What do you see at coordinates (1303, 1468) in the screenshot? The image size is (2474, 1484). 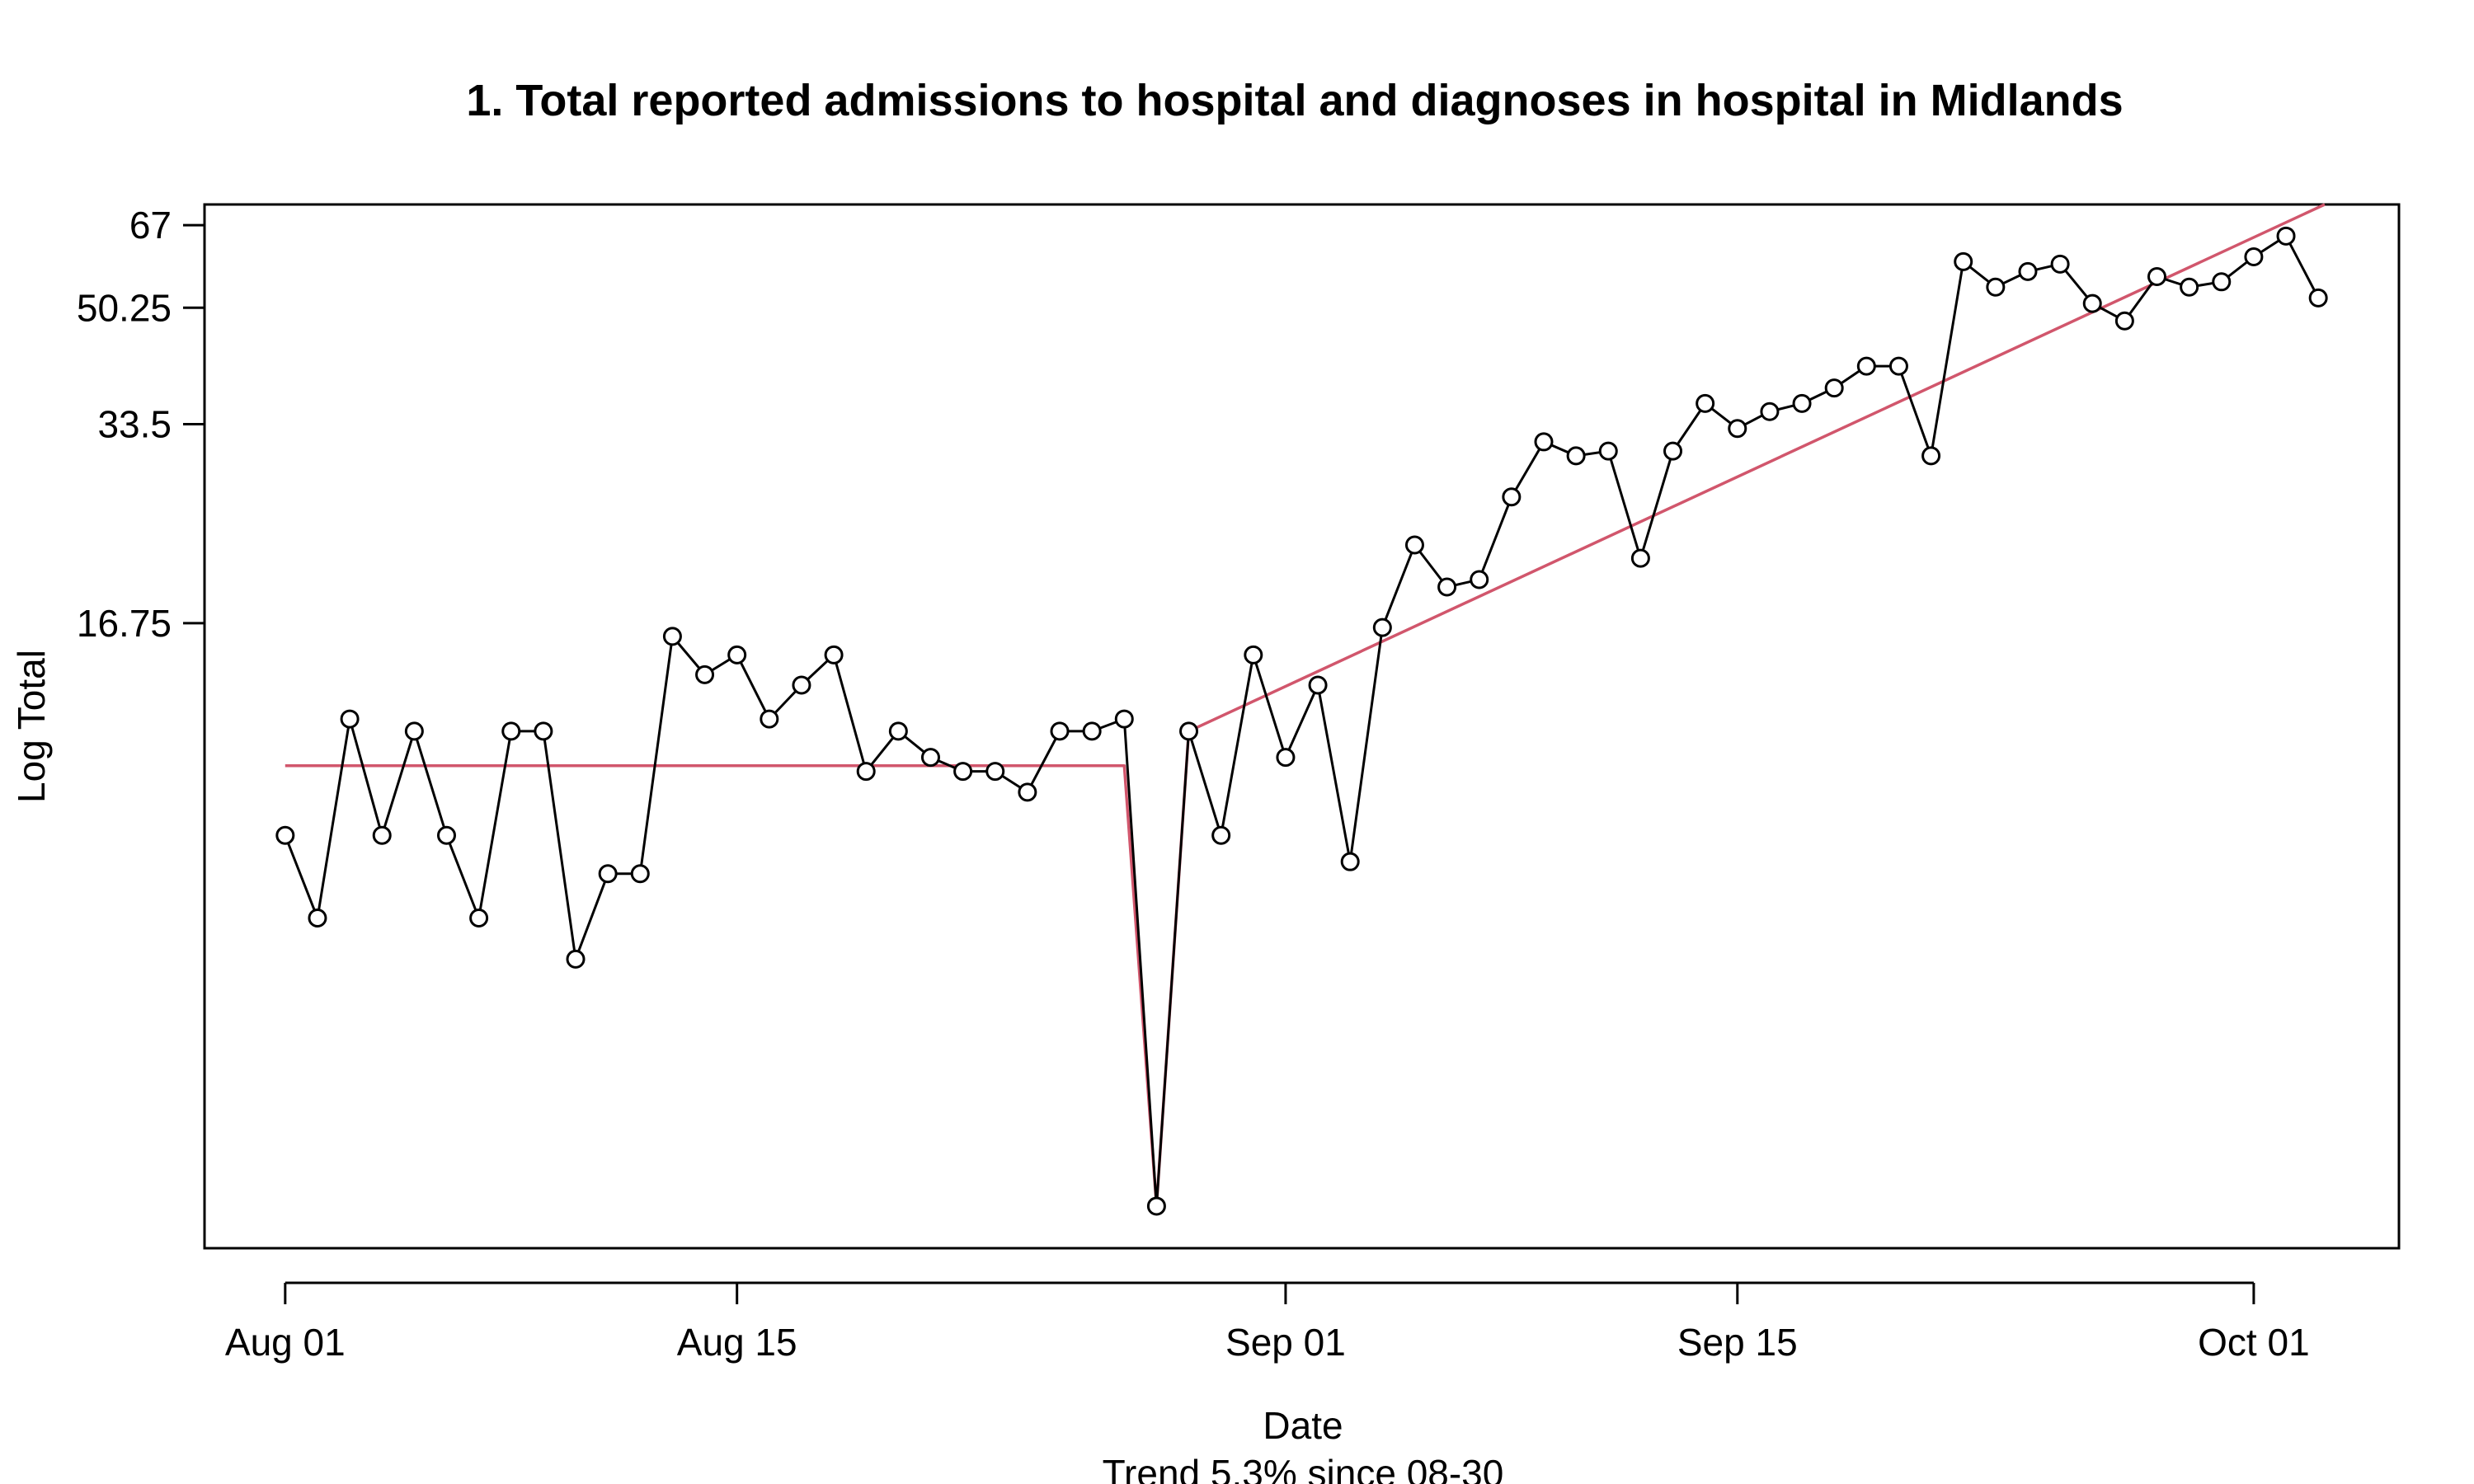 I see `trend-subtitle: Trend 5.3% since 08-30` at bounding box center [1303, 1468].